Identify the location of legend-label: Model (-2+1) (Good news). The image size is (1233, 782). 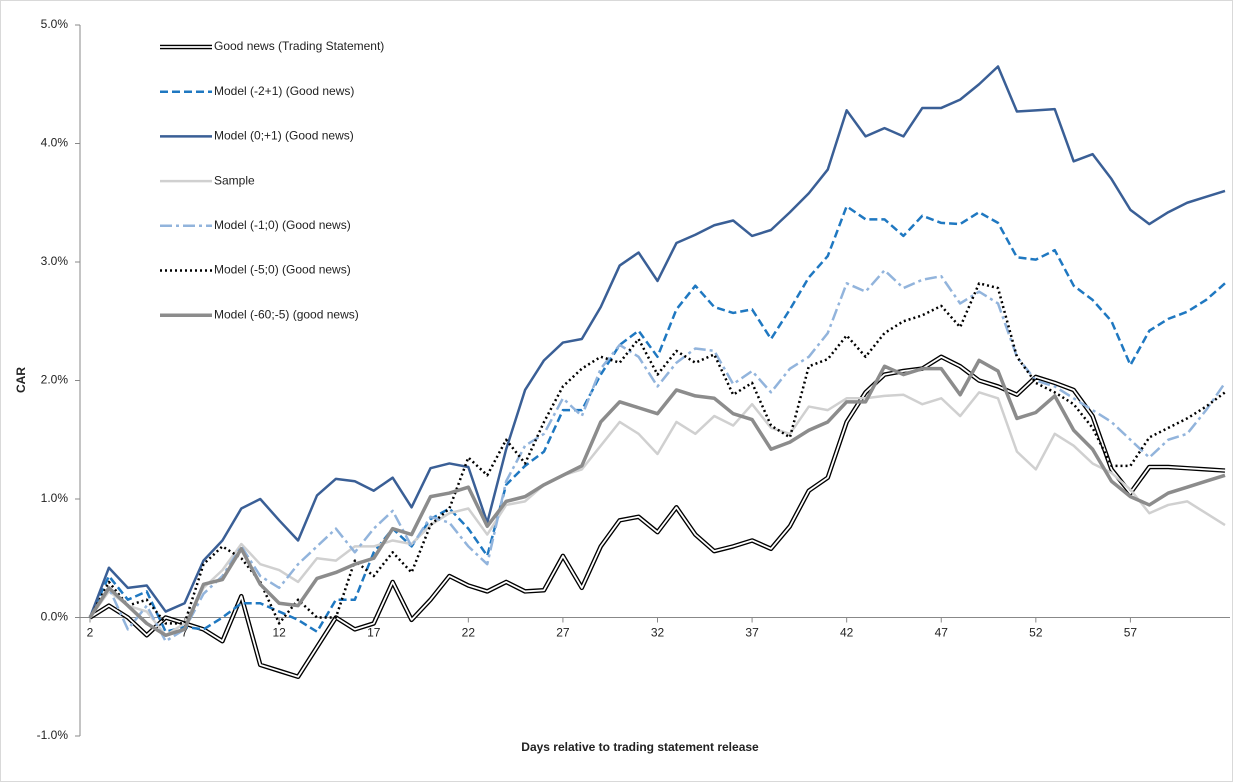
(284, 91).